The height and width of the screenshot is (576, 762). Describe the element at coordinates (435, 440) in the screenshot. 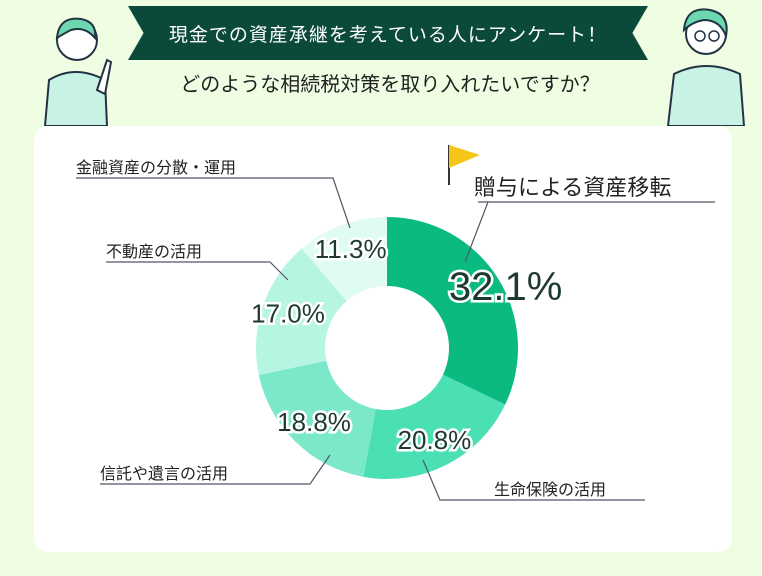

I see `value-label: 20.8%` at that location.